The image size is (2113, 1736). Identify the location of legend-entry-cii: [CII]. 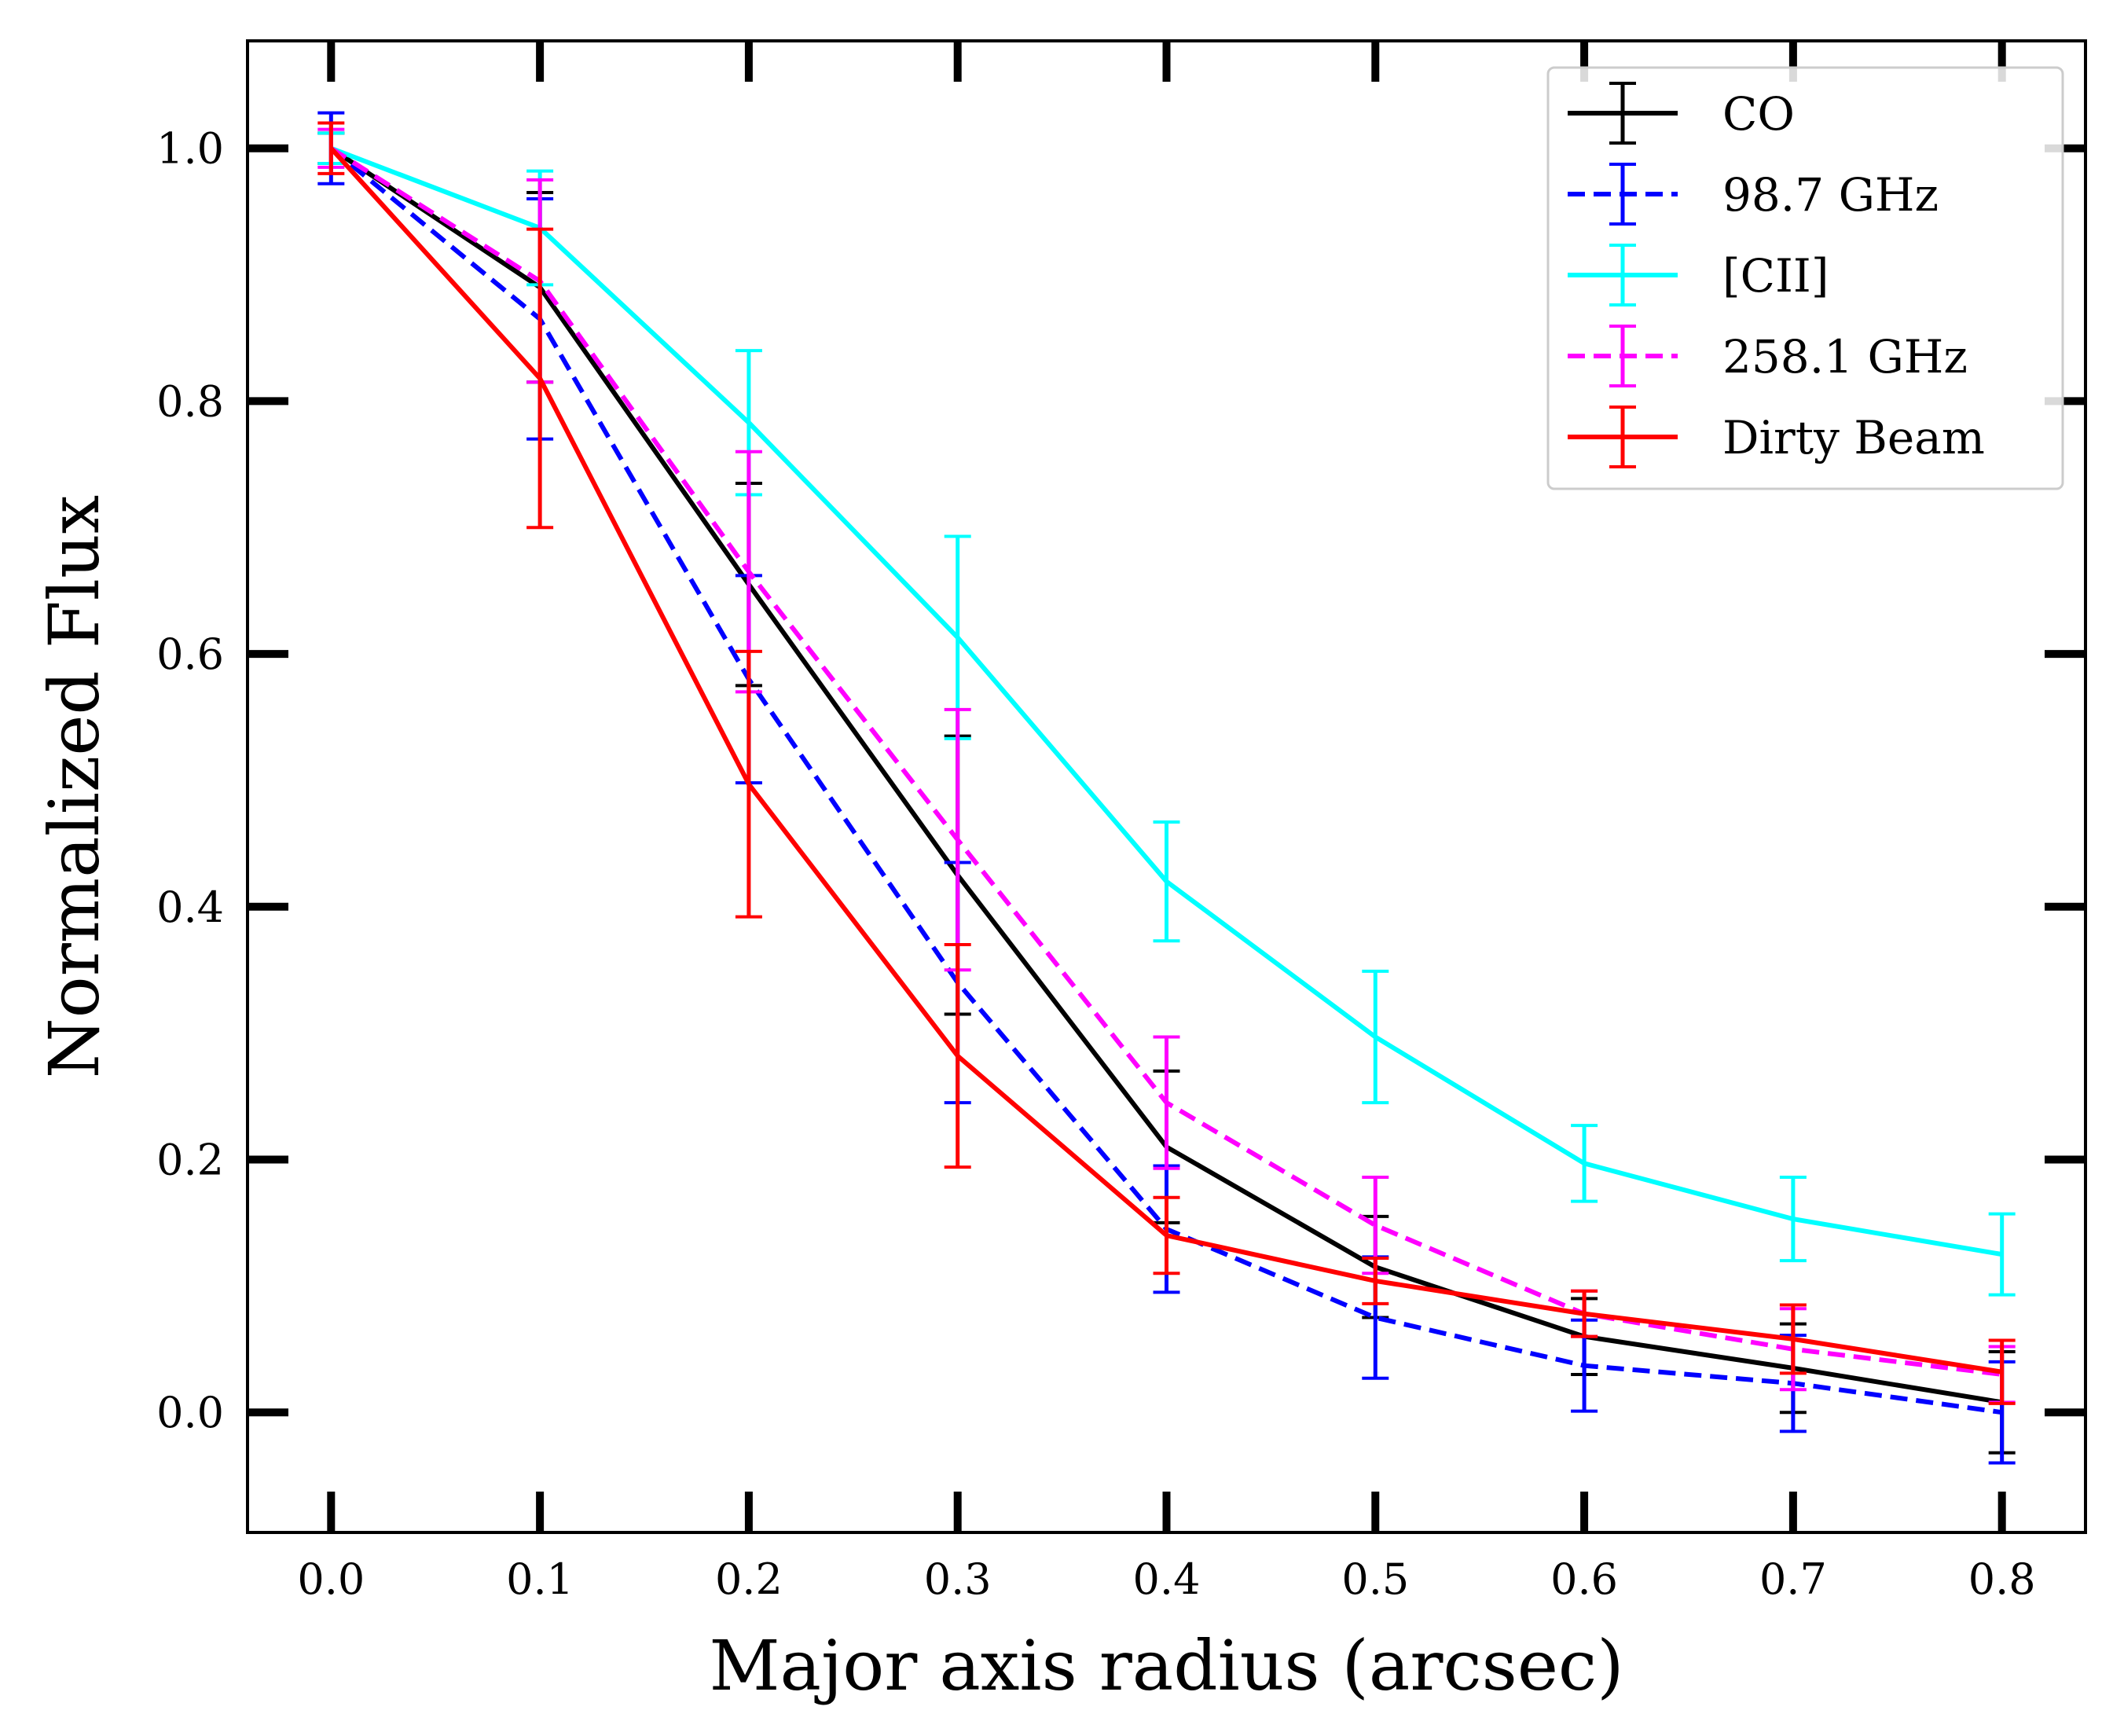
(1699, 275).